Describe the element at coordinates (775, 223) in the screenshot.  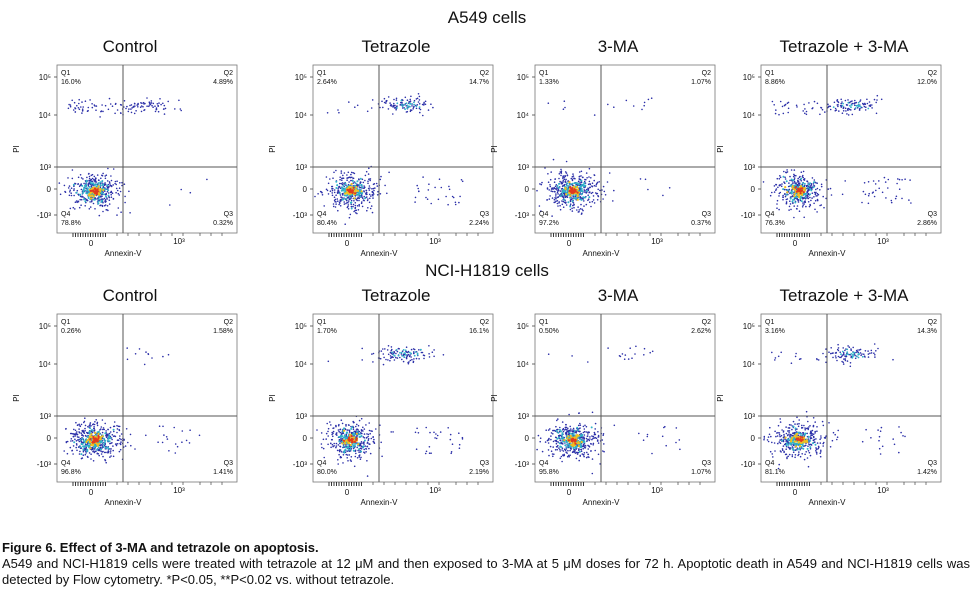
I see `quadrant-value: 76.3%` at that location.